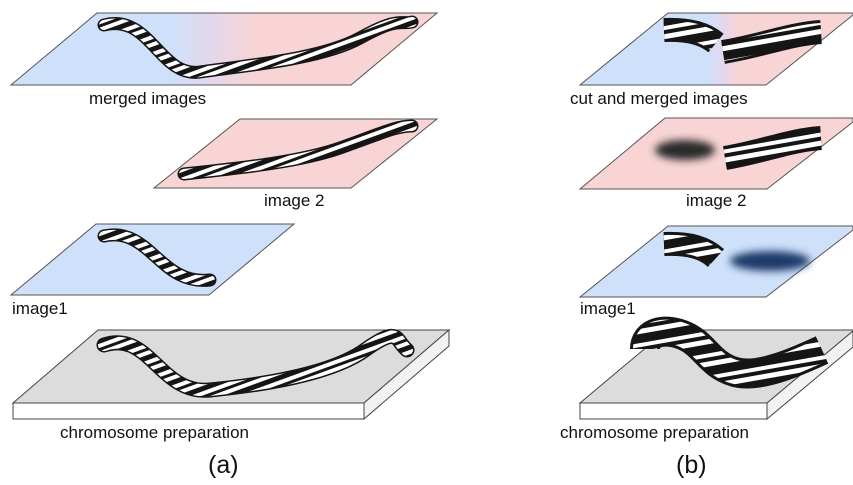  What do you see at coordinates (715, 49) in the screenshot?
I see `merged-plane-b` at bounding box center [715, 49].